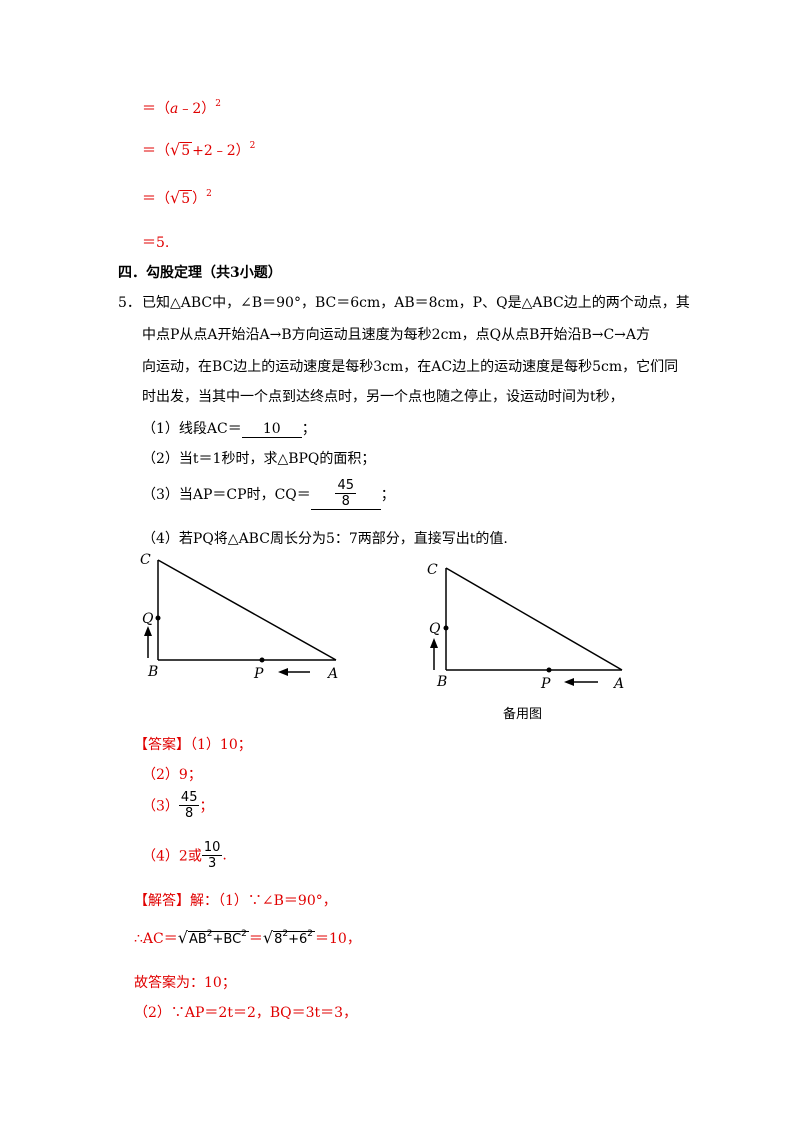 Image resolution: width=800 pixels, height=1132 pixels. What do you see at coordinates (298, 939) in the screenshot?
I see `radicand-6: +6` at bounding box center [298, 939].